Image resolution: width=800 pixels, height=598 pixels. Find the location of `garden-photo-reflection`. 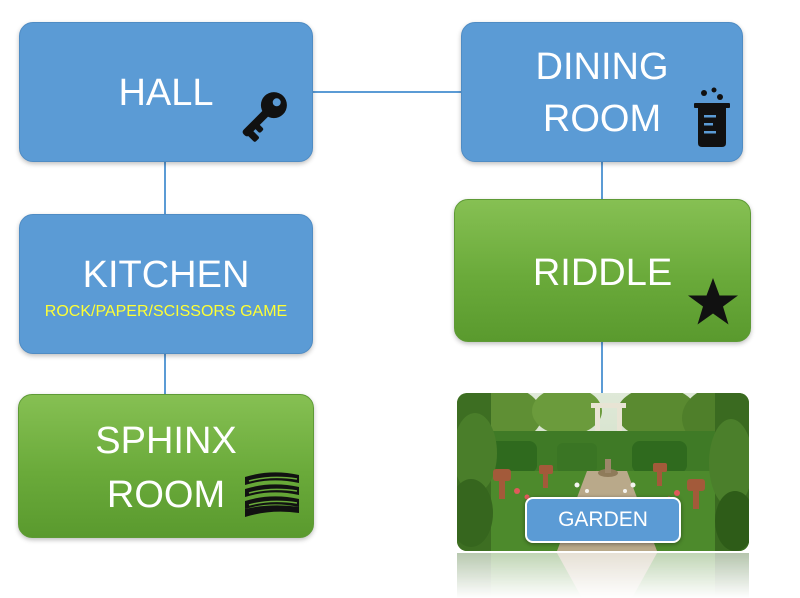

garden-photo-reflection is located at coordinates (603, 575).